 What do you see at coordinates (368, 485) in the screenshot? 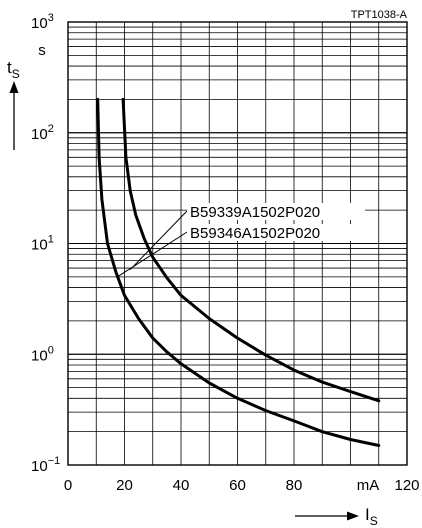
I see `x-unit: mA` at bounding box center [368, 485].